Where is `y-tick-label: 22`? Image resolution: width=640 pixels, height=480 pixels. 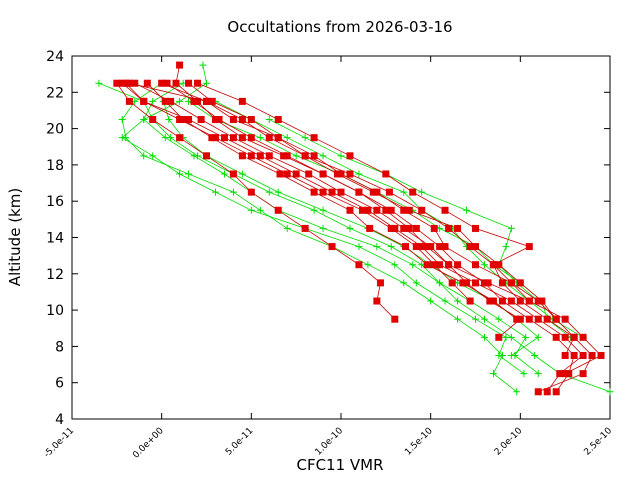 y-tick-label: 22 is located at coordinates (55, 93).